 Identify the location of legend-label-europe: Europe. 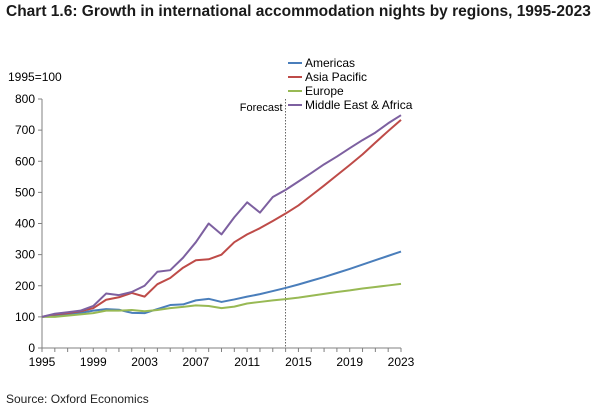
(324, 91).